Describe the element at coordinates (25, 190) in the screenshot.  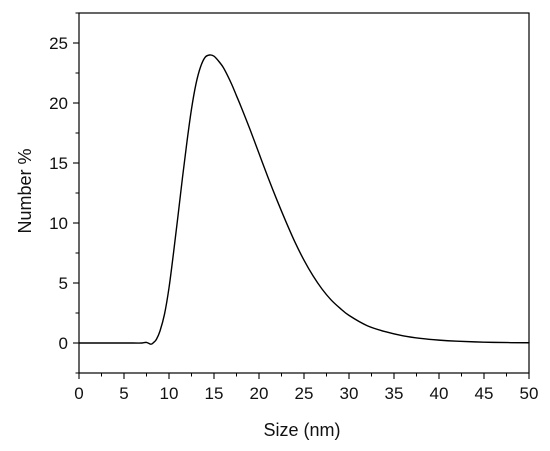
I see `y-axis-label: Number %` at that location.